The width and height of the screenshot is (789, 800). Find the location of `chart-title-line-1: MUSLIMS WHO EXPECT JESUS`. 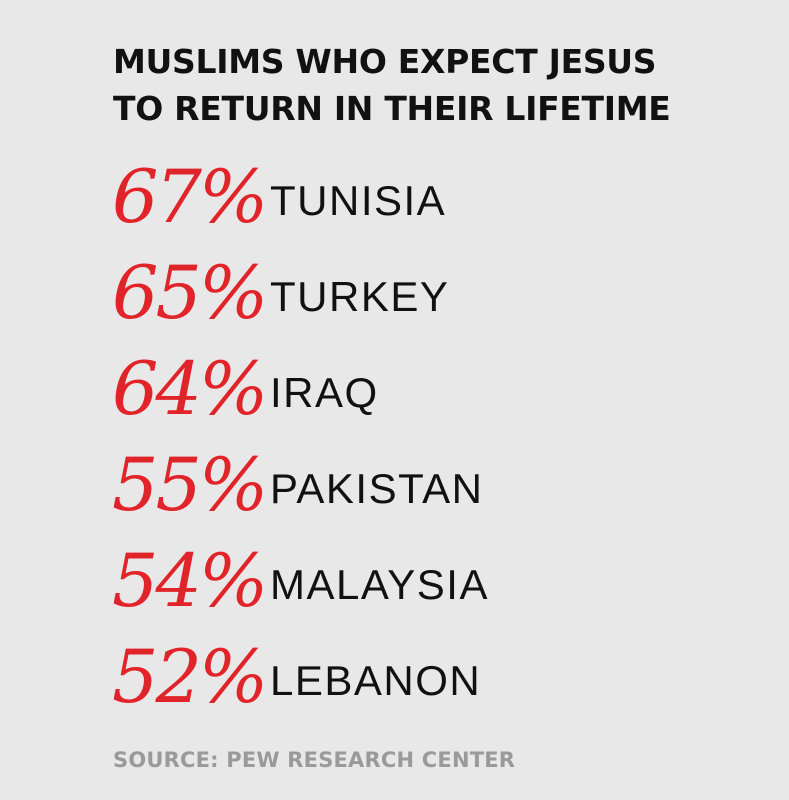

chart-title-line-1: MUSLIMS WHO EXPECT JESUS is located at coordinates (385, 61).